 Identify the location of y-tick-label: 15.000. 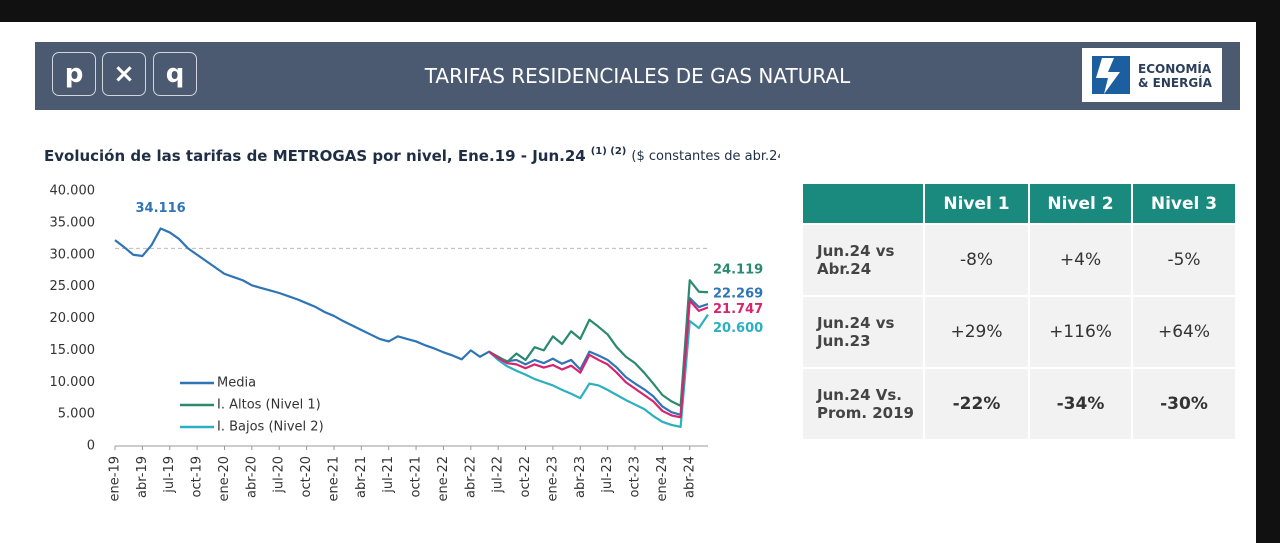
(73, 350).